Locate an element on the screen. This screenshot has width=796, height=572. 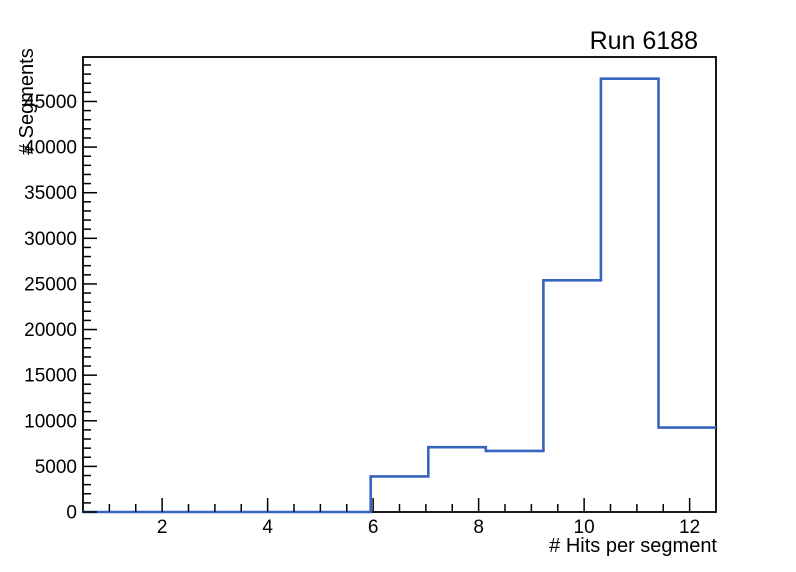
x-tick-label: 8 is located at coordinates (478, 527).